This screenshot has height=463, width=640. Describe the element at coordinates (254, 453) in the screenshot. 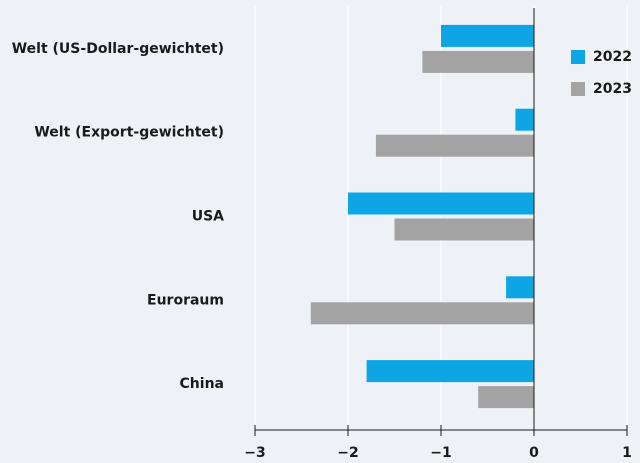

I see `x-tick-label: −3` at that location.